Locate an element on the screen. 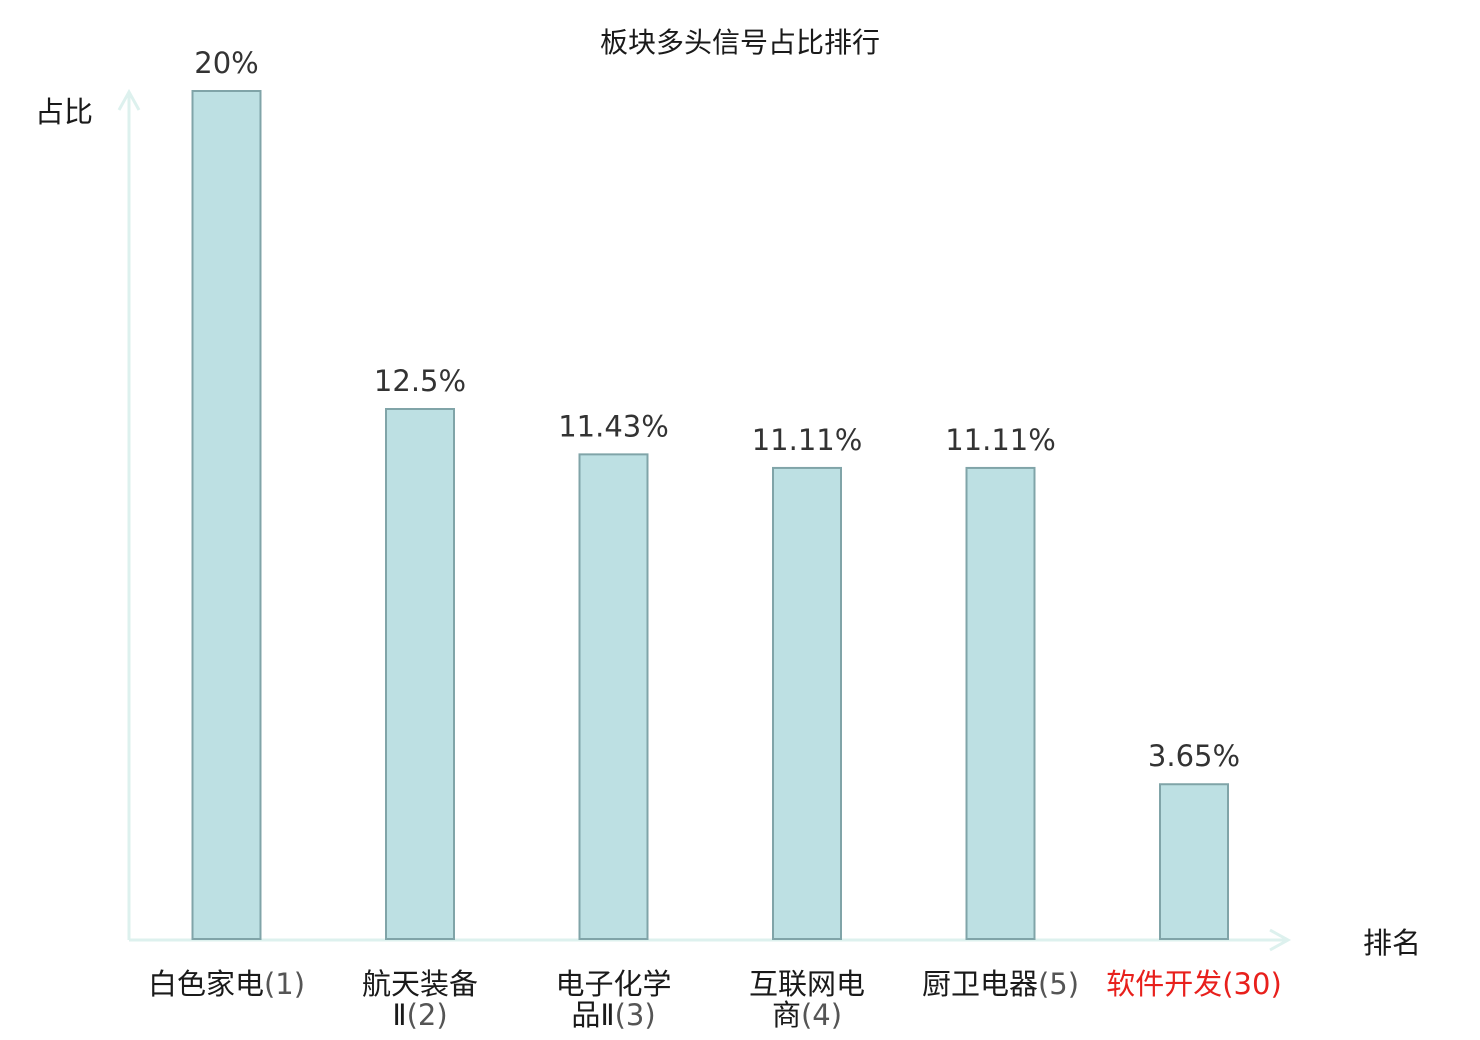 This screenshot has height=1040, width=1480. data-label: 12.5% is located at coordinates (420, 381).